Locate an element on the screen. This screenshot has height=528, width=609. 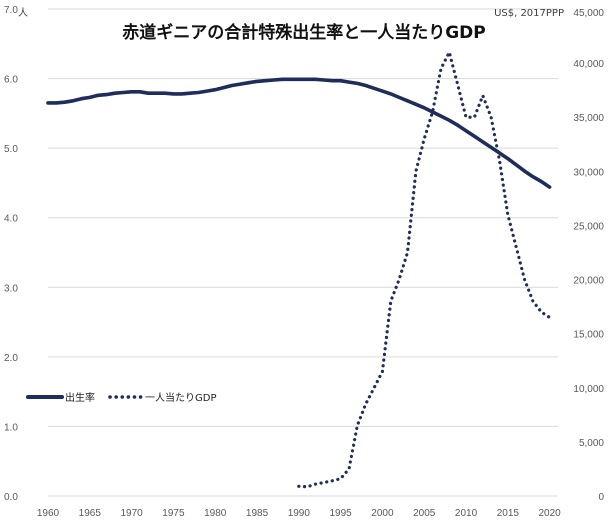
x-tick-label: 1960 is located at coordinates (48, 513).